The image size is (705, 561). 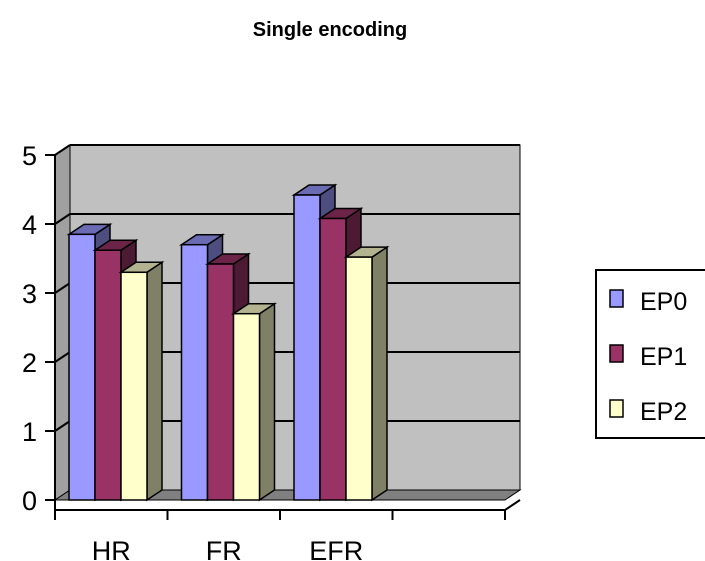 What do you see at coordinates (29, 501) in the screenshot?
I see `y-tick-label: 0` at bounding box center [29, 501].